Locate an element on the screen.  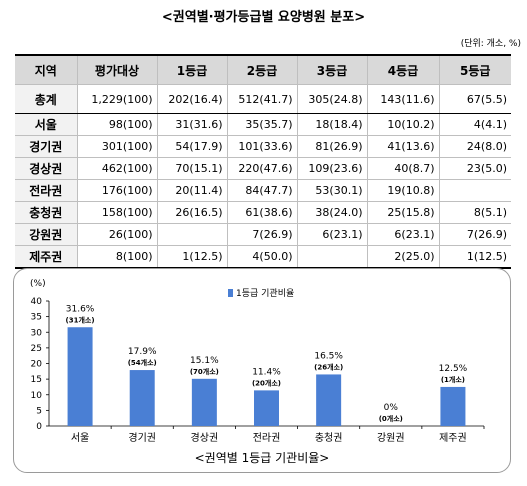
bar-value-label: 16.5% is located at coordinates (328, 356).